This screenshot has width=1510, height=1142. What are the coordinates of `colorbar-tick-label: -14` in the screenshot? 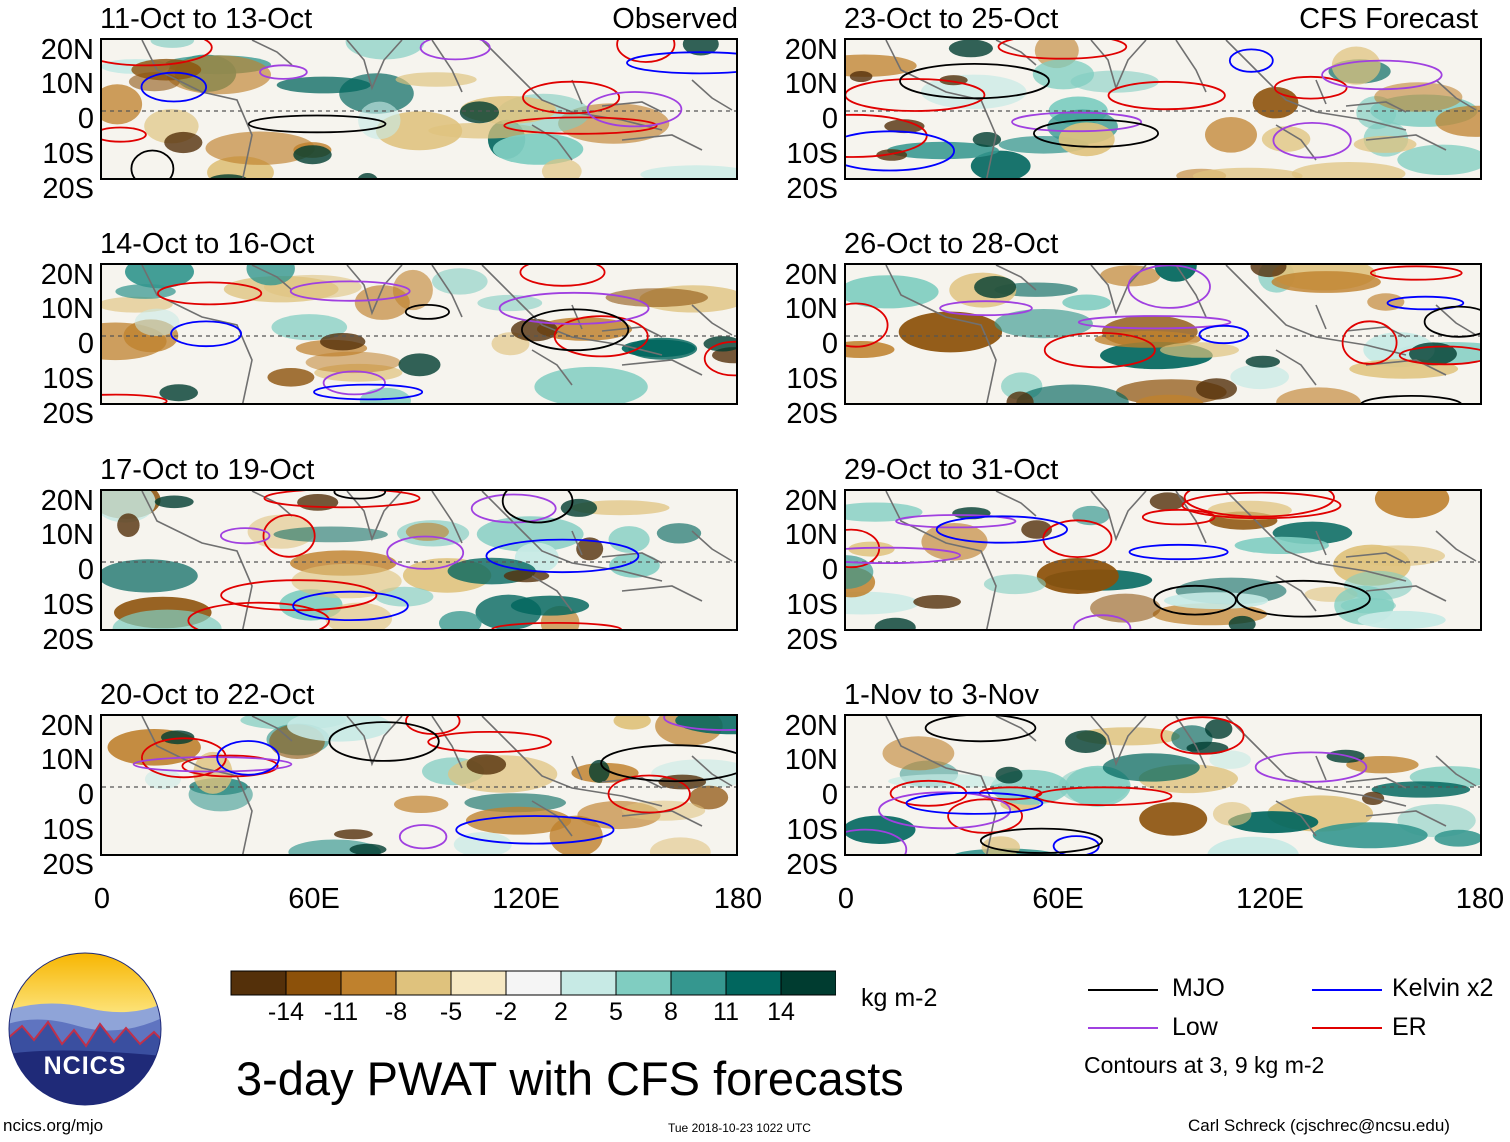 It's located at (286, 1012).